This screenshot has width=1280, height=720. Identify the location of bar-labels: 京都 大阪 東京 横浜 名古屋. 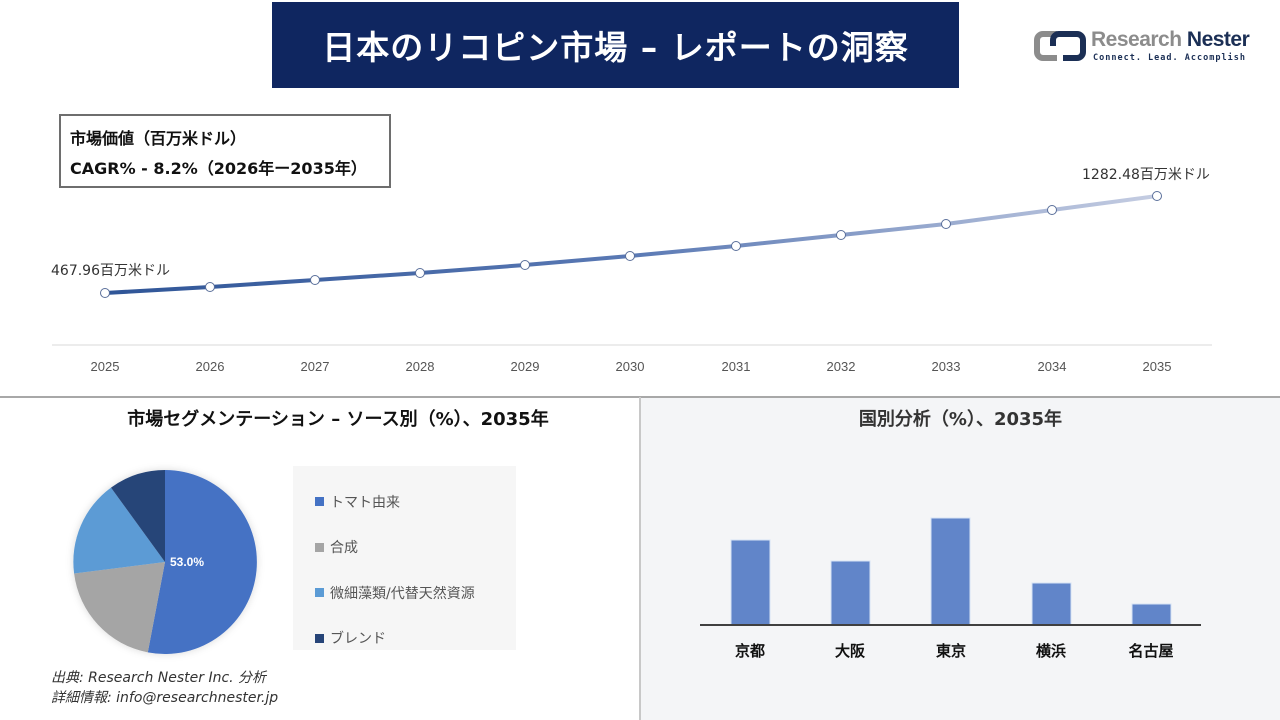
(954, 651).